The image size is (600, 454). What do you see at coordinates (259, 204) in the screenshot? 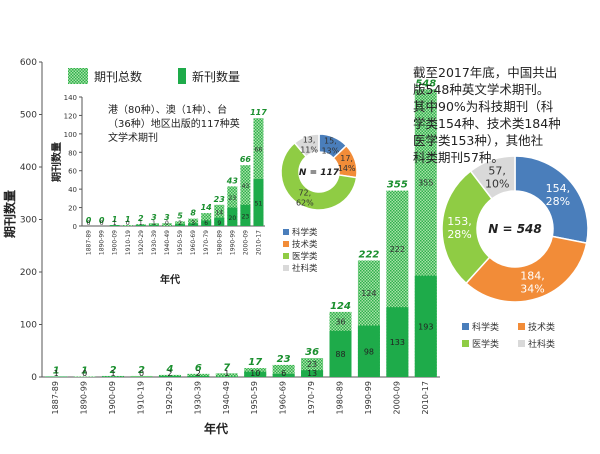
I see `data-label-new: 51` at bounding box center [259, 204].